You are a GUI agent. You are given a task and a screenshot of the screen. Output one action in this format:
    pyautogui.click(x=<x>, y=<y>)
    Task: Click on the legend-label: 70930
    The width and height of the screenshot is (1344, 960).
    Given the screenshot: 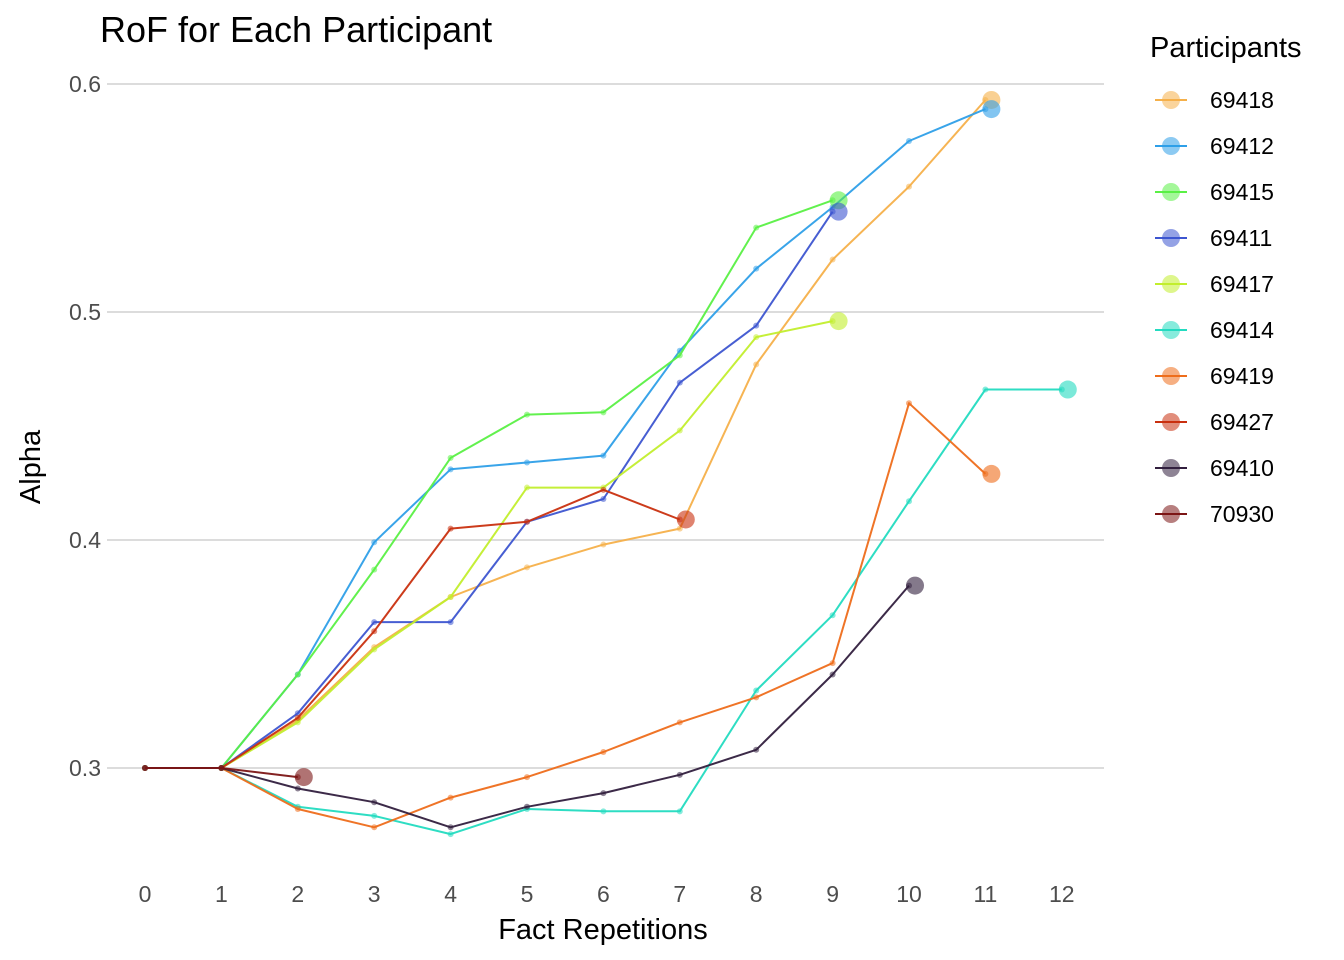 What is the action you would take?
    pyautogui.click(x=1242, y=514)
    